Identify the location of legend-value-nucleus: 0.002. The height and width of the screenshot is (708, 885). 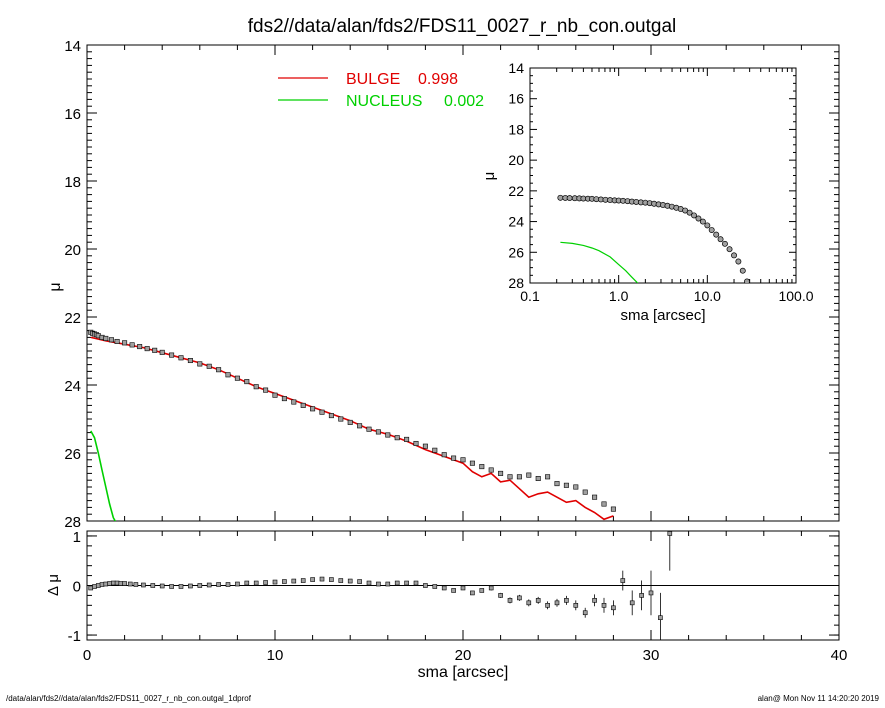
(464, 101).